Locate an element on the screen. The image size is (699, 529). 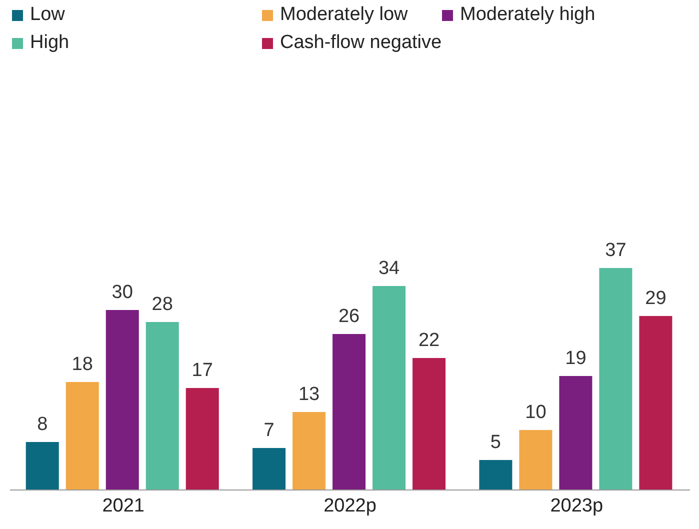
x-tick-label: 2021 is located at coordinates (123, 505).